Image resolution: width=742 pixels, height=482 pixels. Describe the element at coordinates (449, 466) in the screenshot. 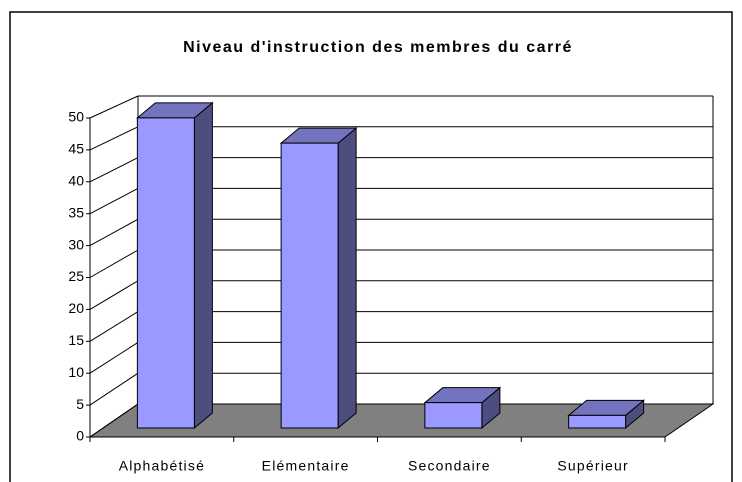

I see `x-tick-label: Secondaire` at that location.